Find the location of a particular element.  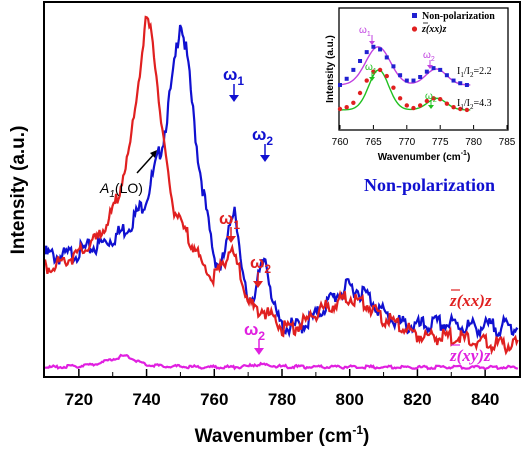

inset-omega1-nonpol: ω1 is located at coordinates (367, 35).